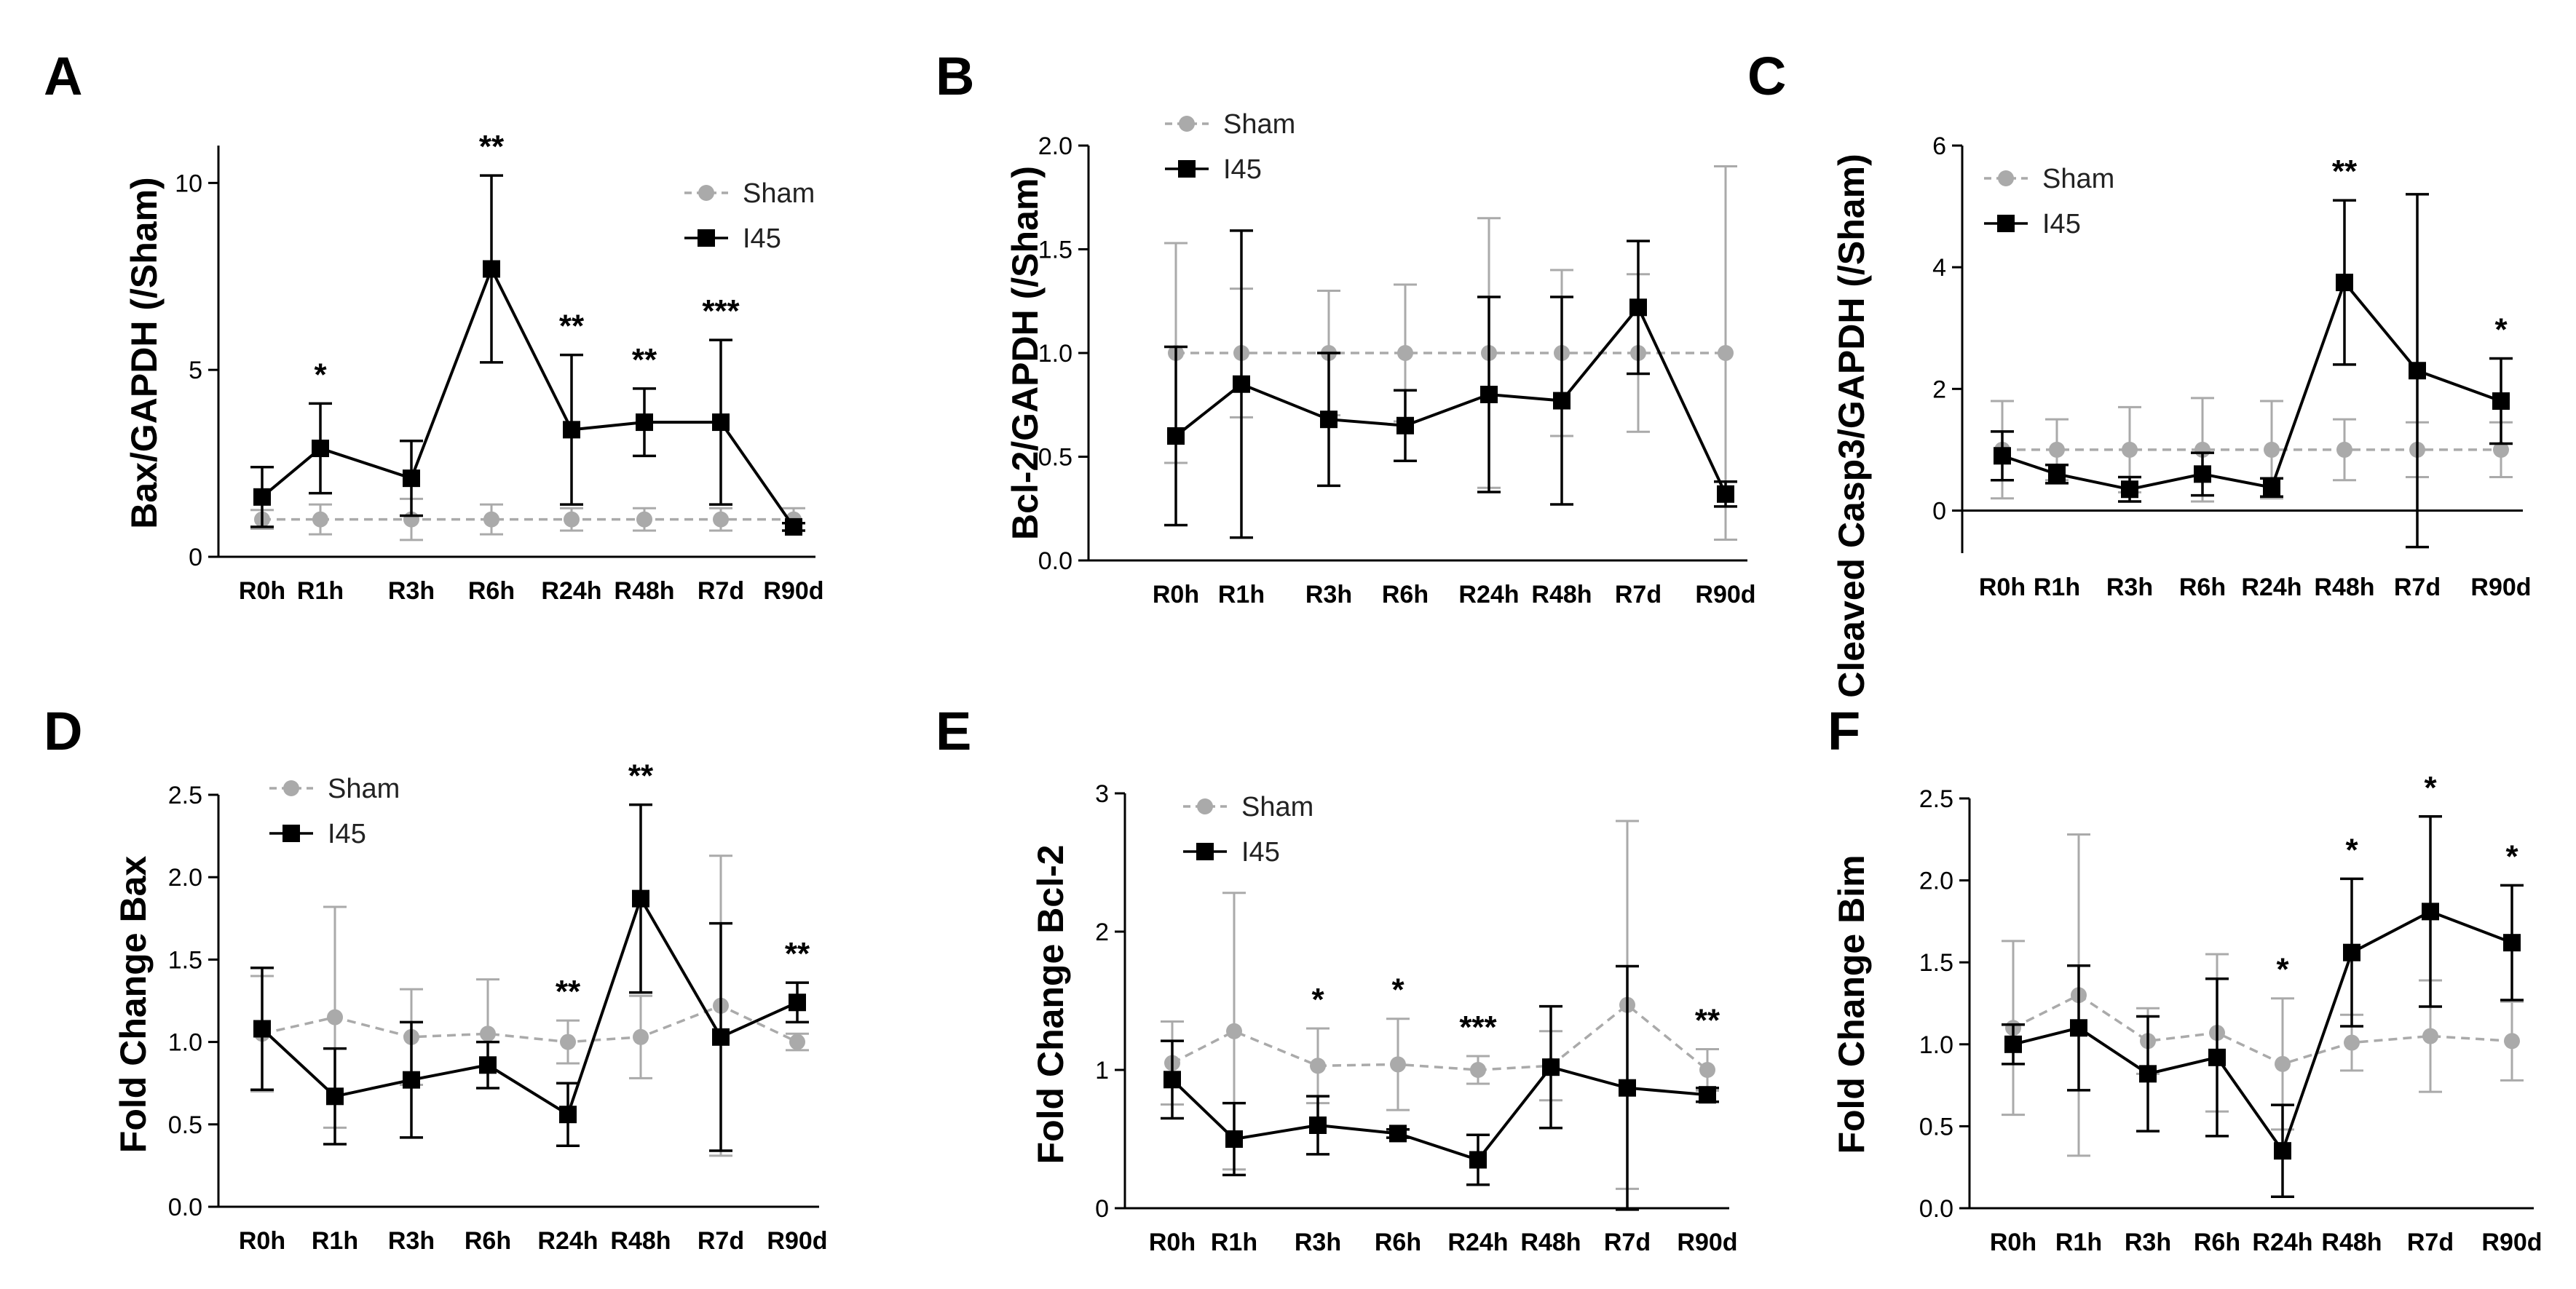  What do you see at coordinates (1936, 963) in the screenshot?
I see `y-tick-label: 1.5` at bounding box center [1936, 963].